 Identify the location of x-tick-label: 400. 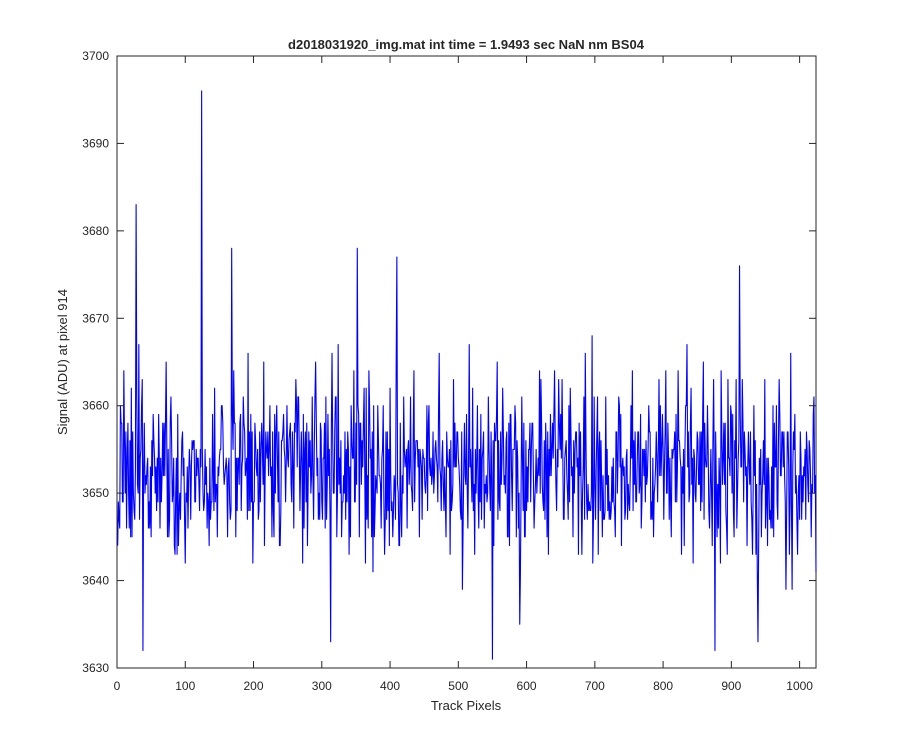
(390, 686).